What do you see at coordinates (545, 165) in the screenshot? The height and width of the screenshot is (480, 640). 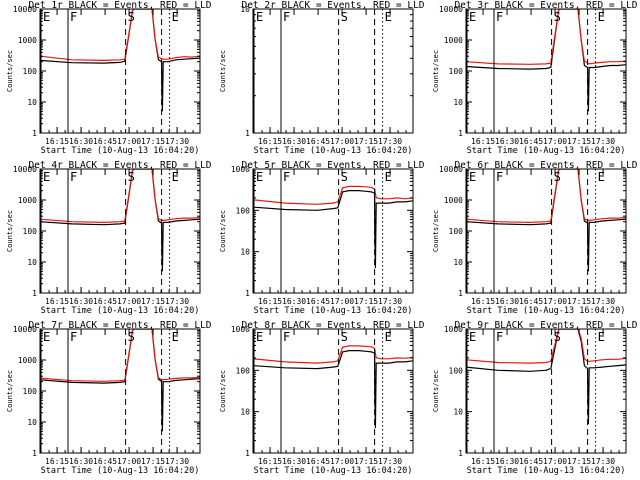 I see `panel-title: Det 6r BLACK = Events, RED = LLD` at bounding box center [545, 165].